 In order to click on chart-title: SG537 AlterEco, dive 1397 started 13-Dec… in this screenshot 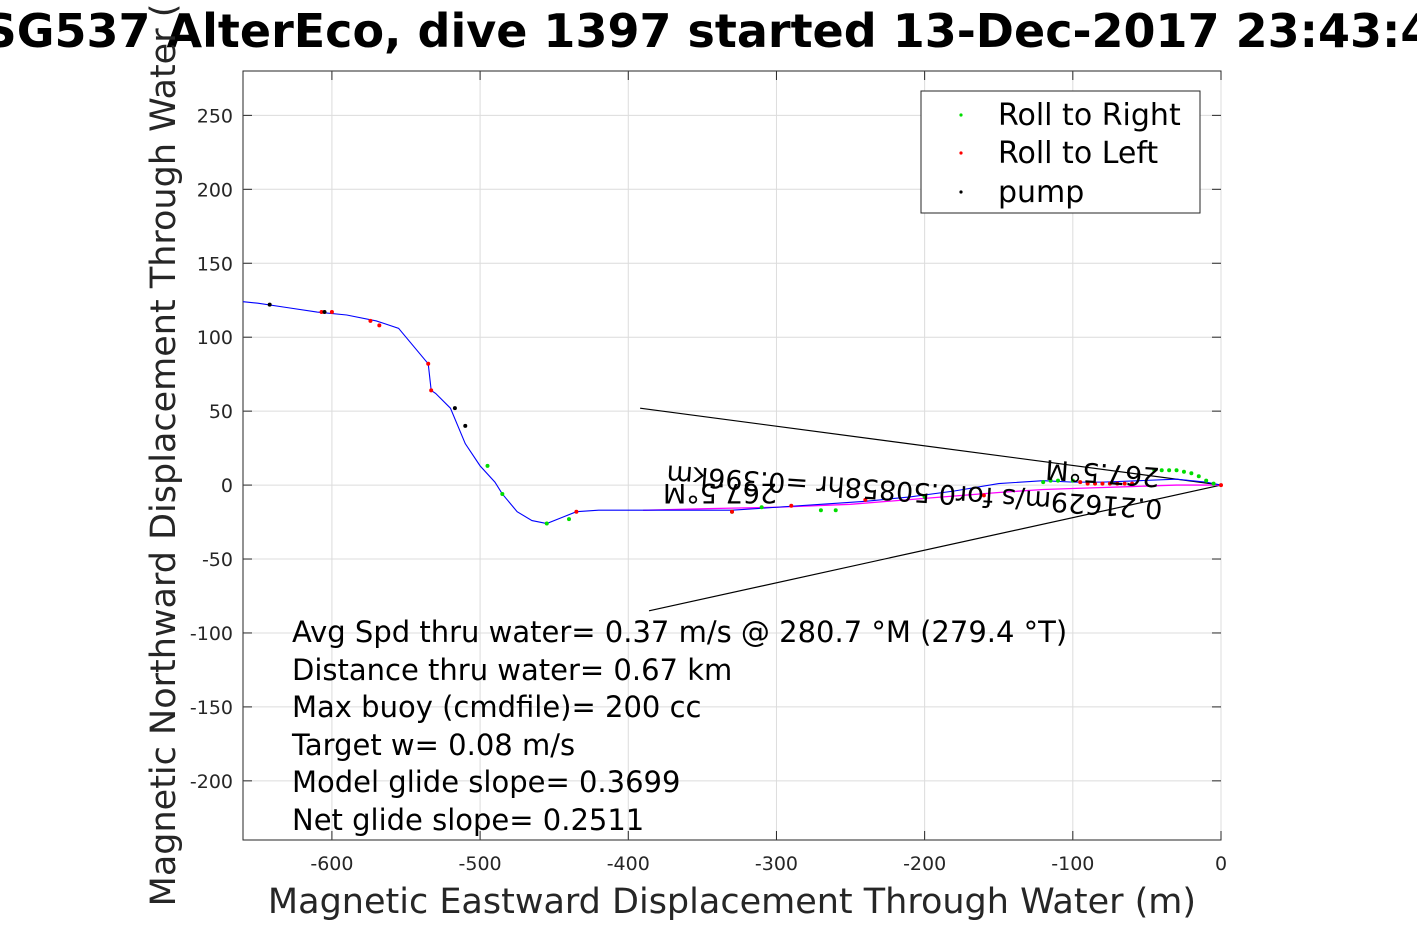, I will do `click(708, 31)`.